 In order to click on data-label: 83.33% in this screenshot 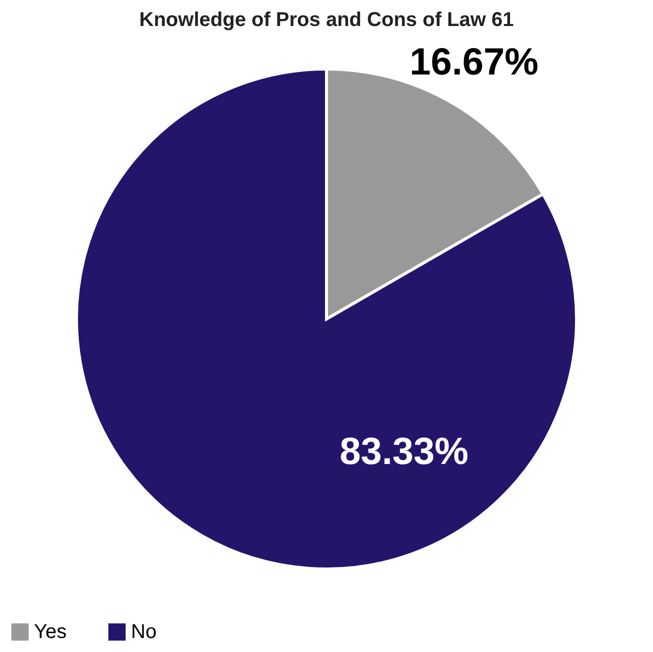, I will do `click(404, 452)`.